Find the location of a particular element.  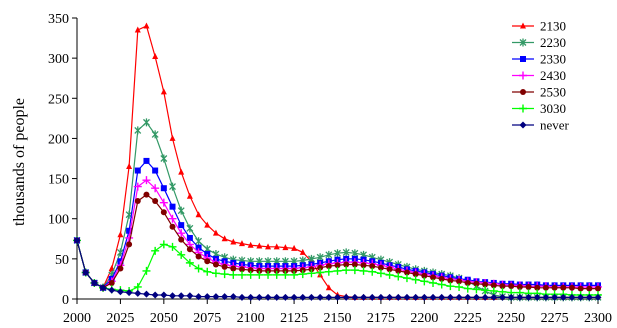

x-tick-label: 2175 is located at coordinates (381, 318).